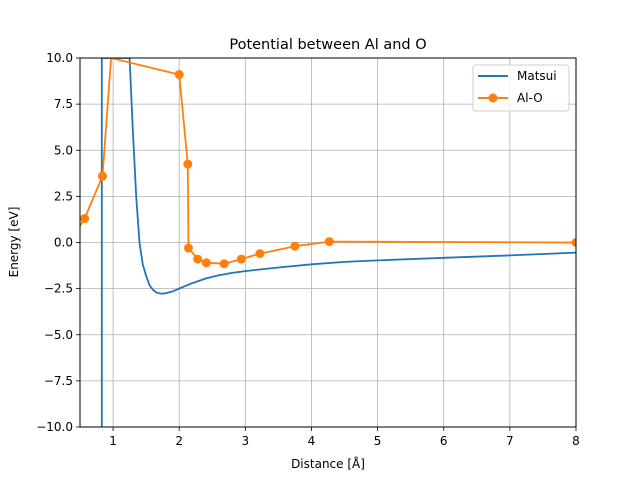  Describe the element at coordinates (113, 441) in the screenshot. I see `x-tick-label: 1` at that location.